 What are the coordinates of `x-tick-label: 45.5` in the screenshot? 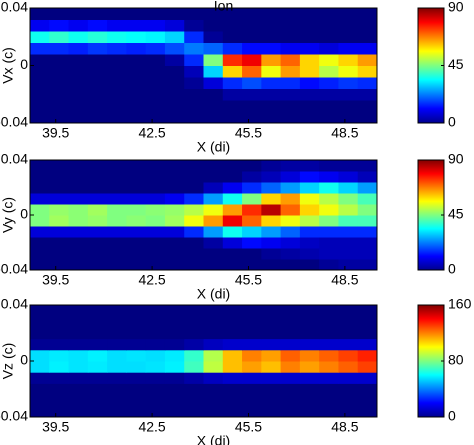 It's located at (248, 280).